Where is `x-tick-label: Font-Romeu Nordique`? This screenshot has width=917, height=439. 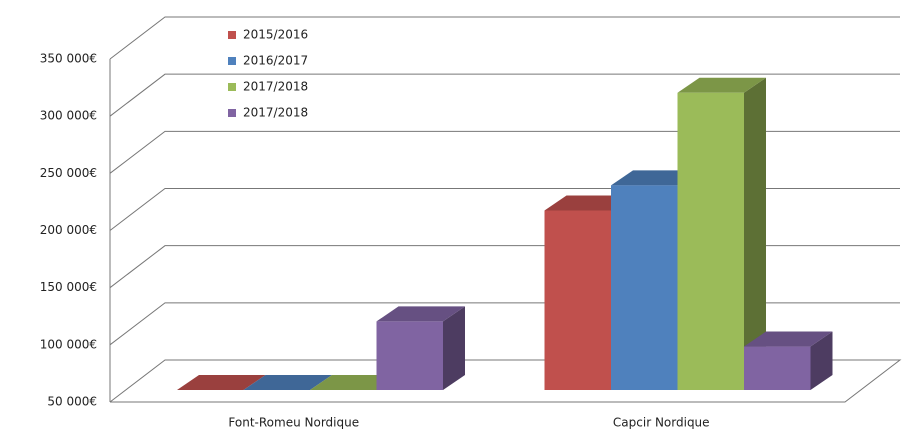 x-tick-label: Font-Romeu Nordique is located at coordinates (293, 423).